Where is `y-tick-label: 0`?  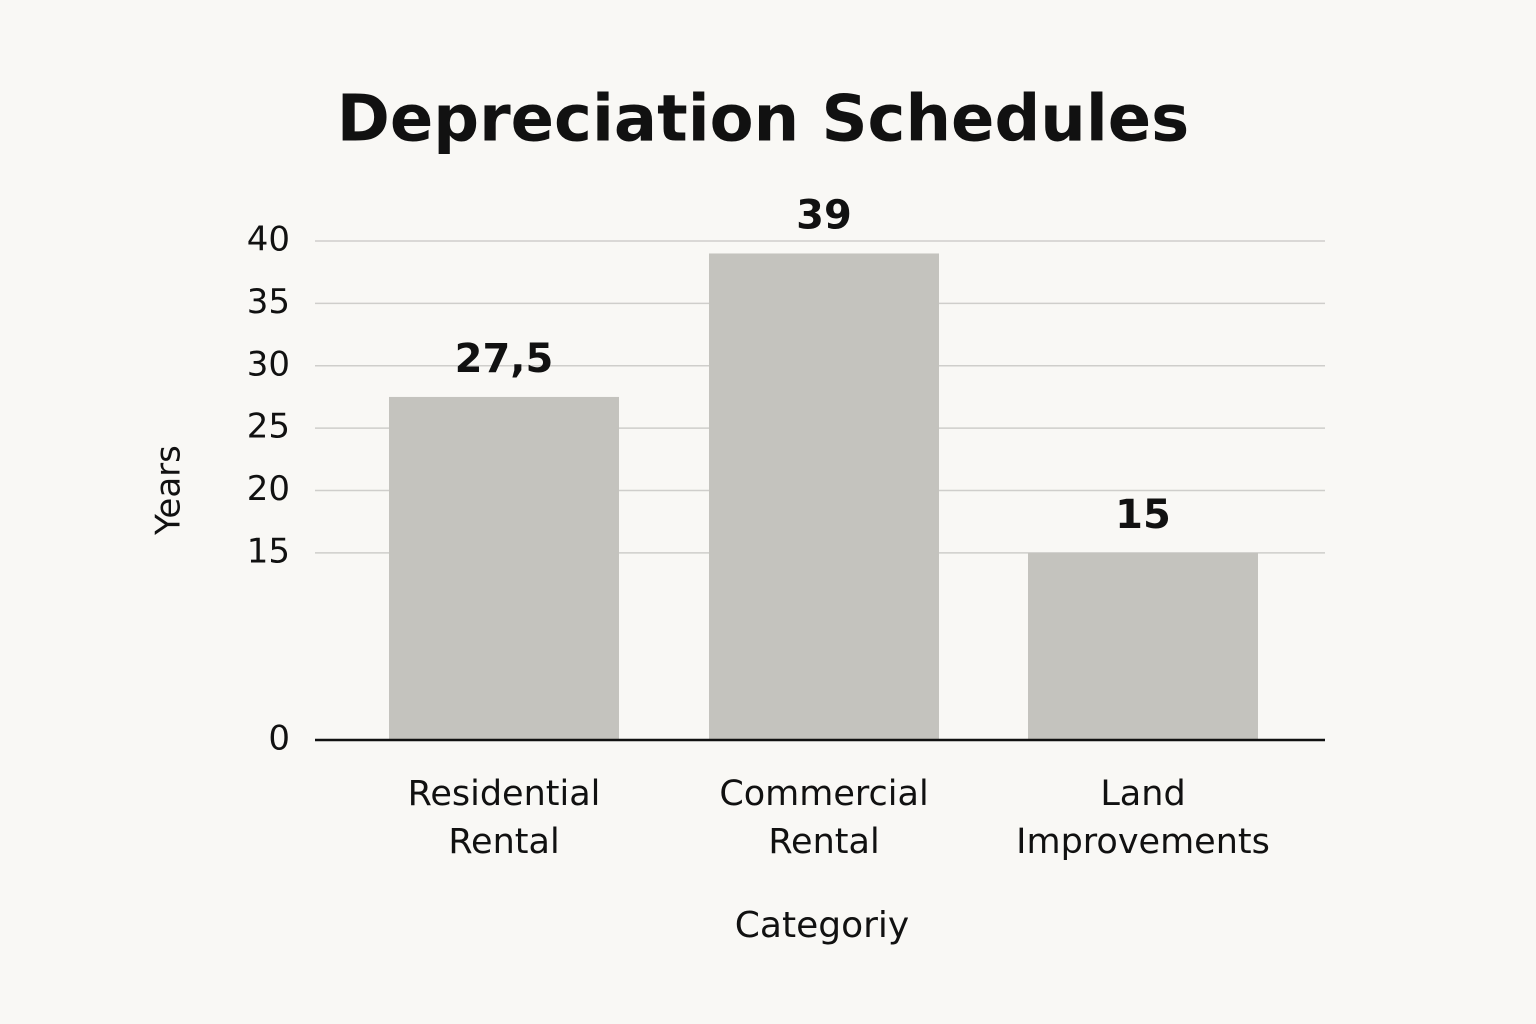
y-tick-label: 0 is located at coordinates (279, 739).